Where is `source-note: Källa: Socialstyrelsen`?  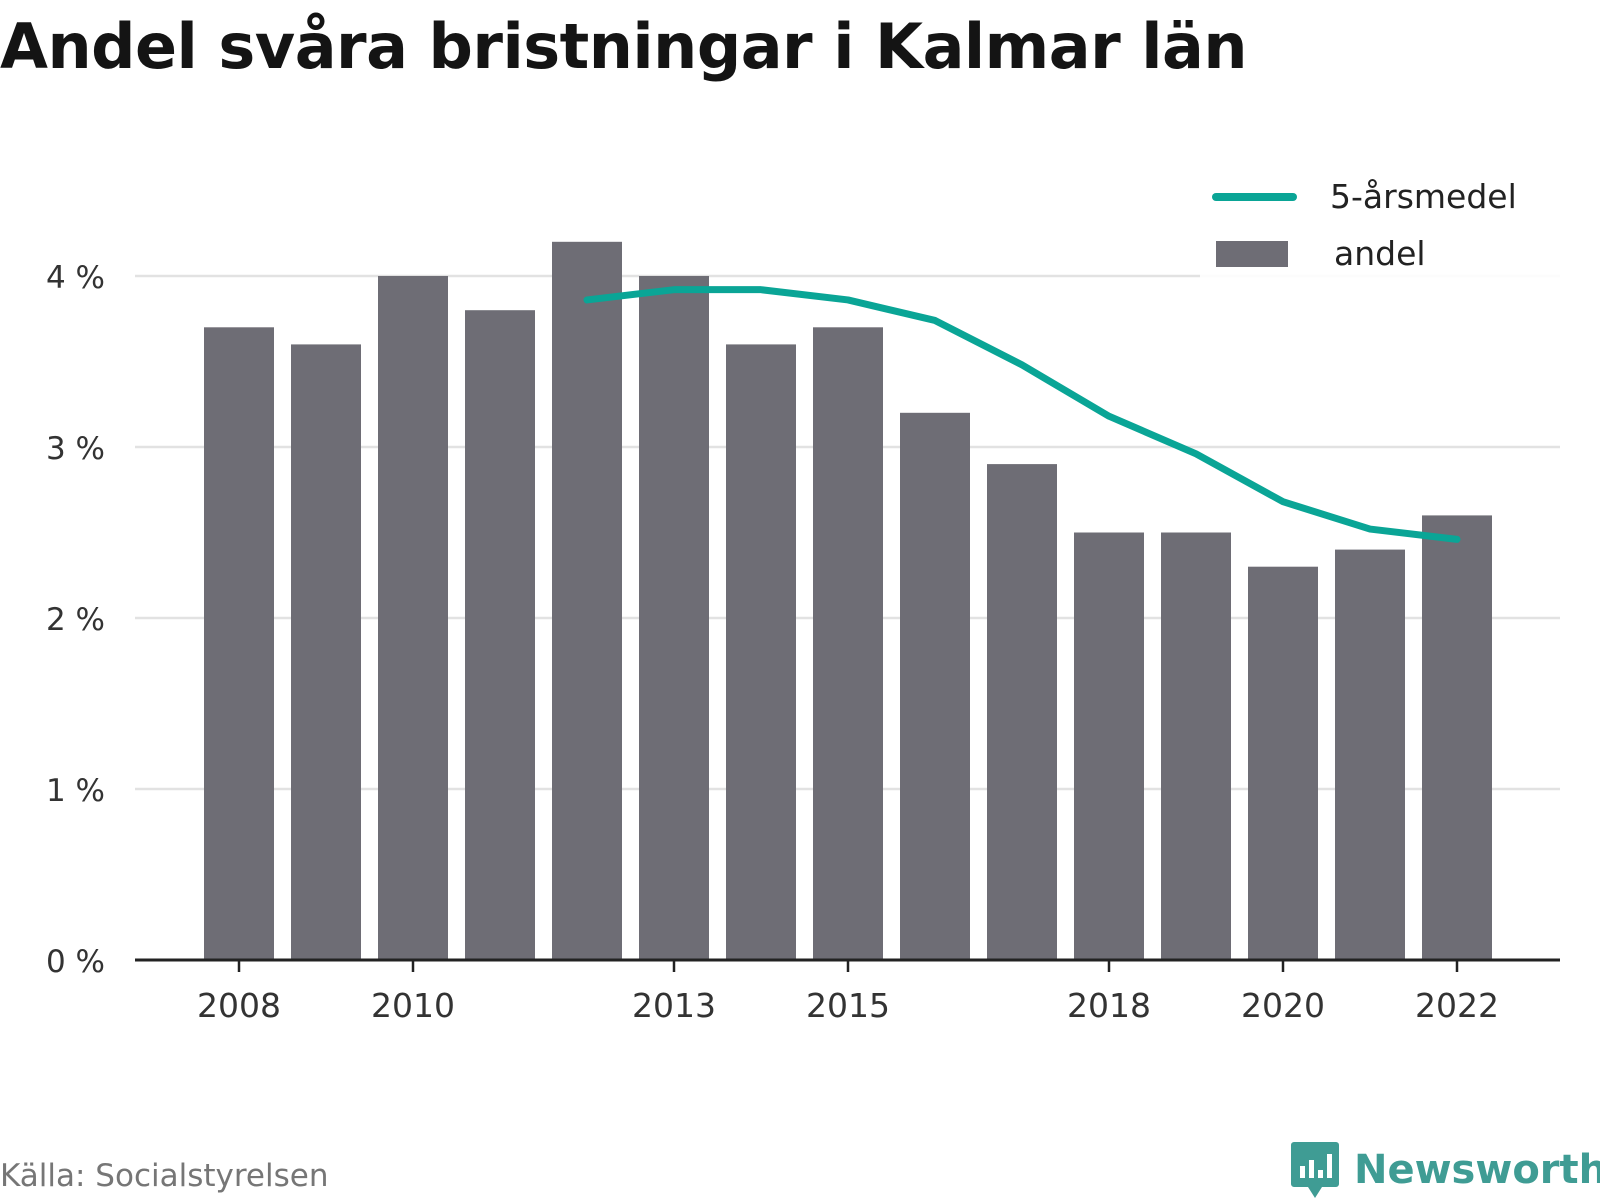 source-note: Källa: Socialstyrelsen is located at coordinates (164, 1176).